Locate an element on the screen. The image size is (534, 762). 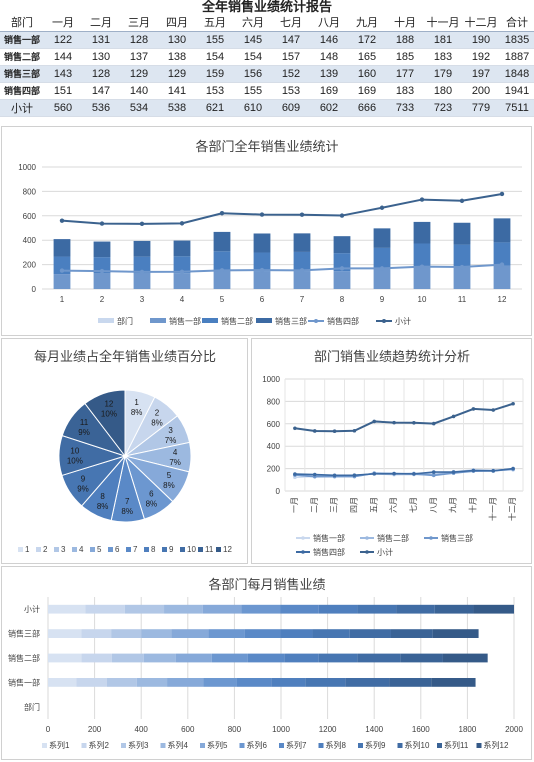
y-tick-label: 销售三部 is located at coordinates (24, 634).